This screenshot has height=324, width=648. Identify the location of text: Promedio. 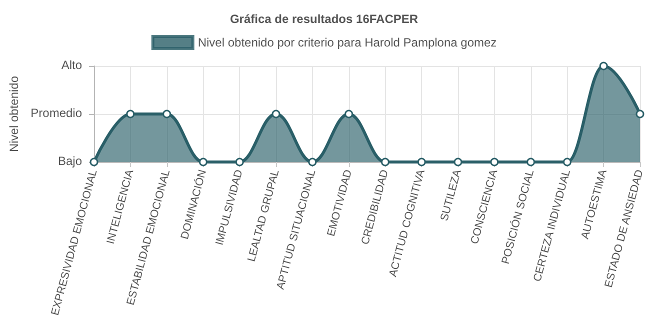
(56, 113).